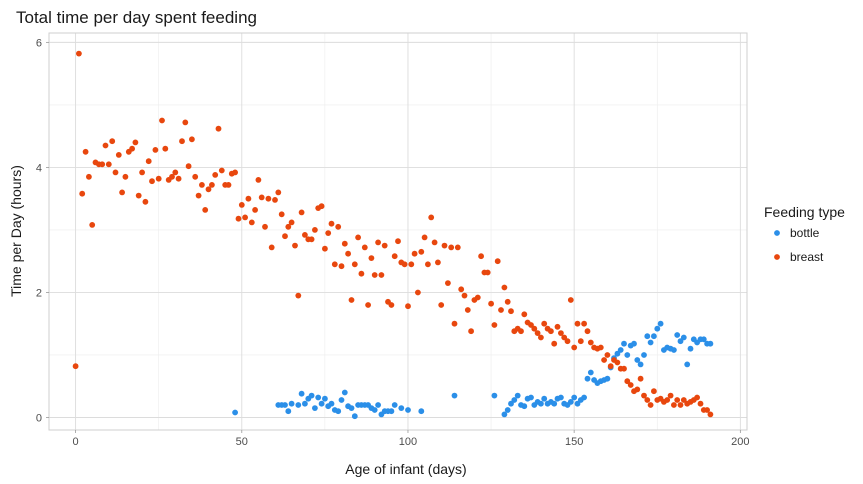 The width and height of the screenshot is (863, 484). I want to click on y-axis-title: Time per Day (hours), so click(16, 231).